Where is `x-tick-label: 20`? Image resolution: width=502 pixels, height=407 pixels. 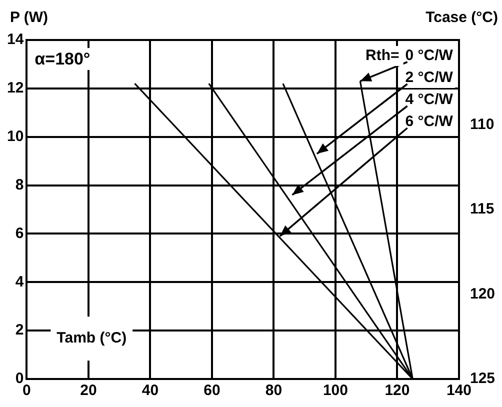
x-tick-label: 20 is located at coordinates (88, 391).